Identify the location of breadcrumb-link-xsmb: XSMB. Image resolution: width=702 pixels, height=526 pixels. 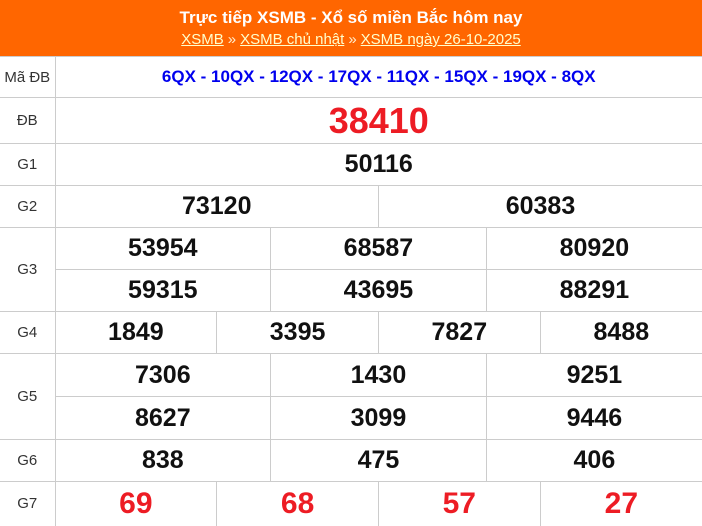
(202, 39).